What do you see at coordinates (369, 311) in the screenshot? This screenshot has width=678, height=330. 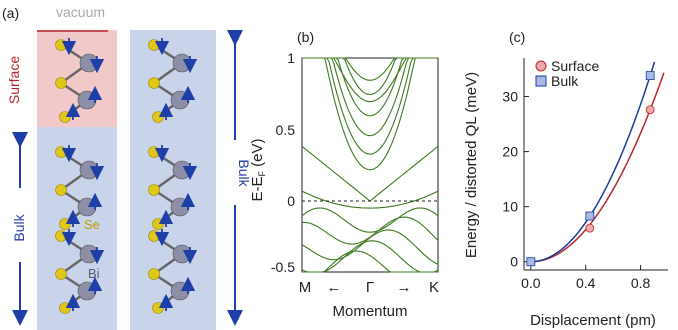 I see `band-xlabel: Momentum` at bounding box center [369, 311].